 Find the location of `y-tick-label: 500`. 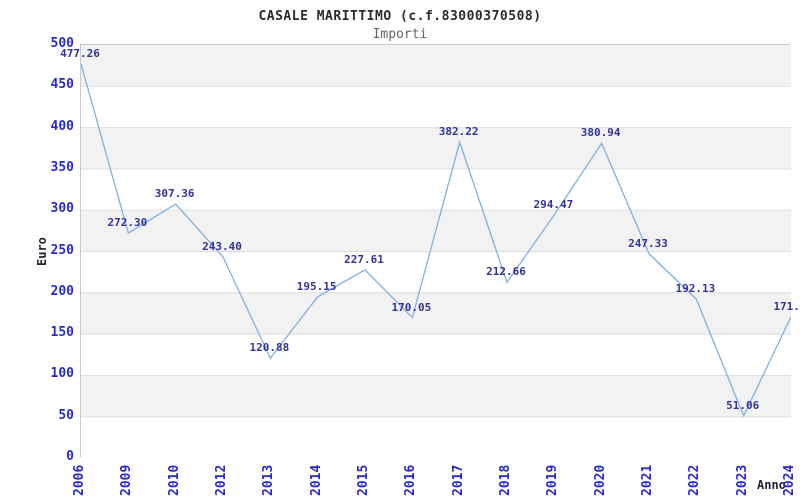

y-tick-label: 500 is located at coordinates (62, 43).